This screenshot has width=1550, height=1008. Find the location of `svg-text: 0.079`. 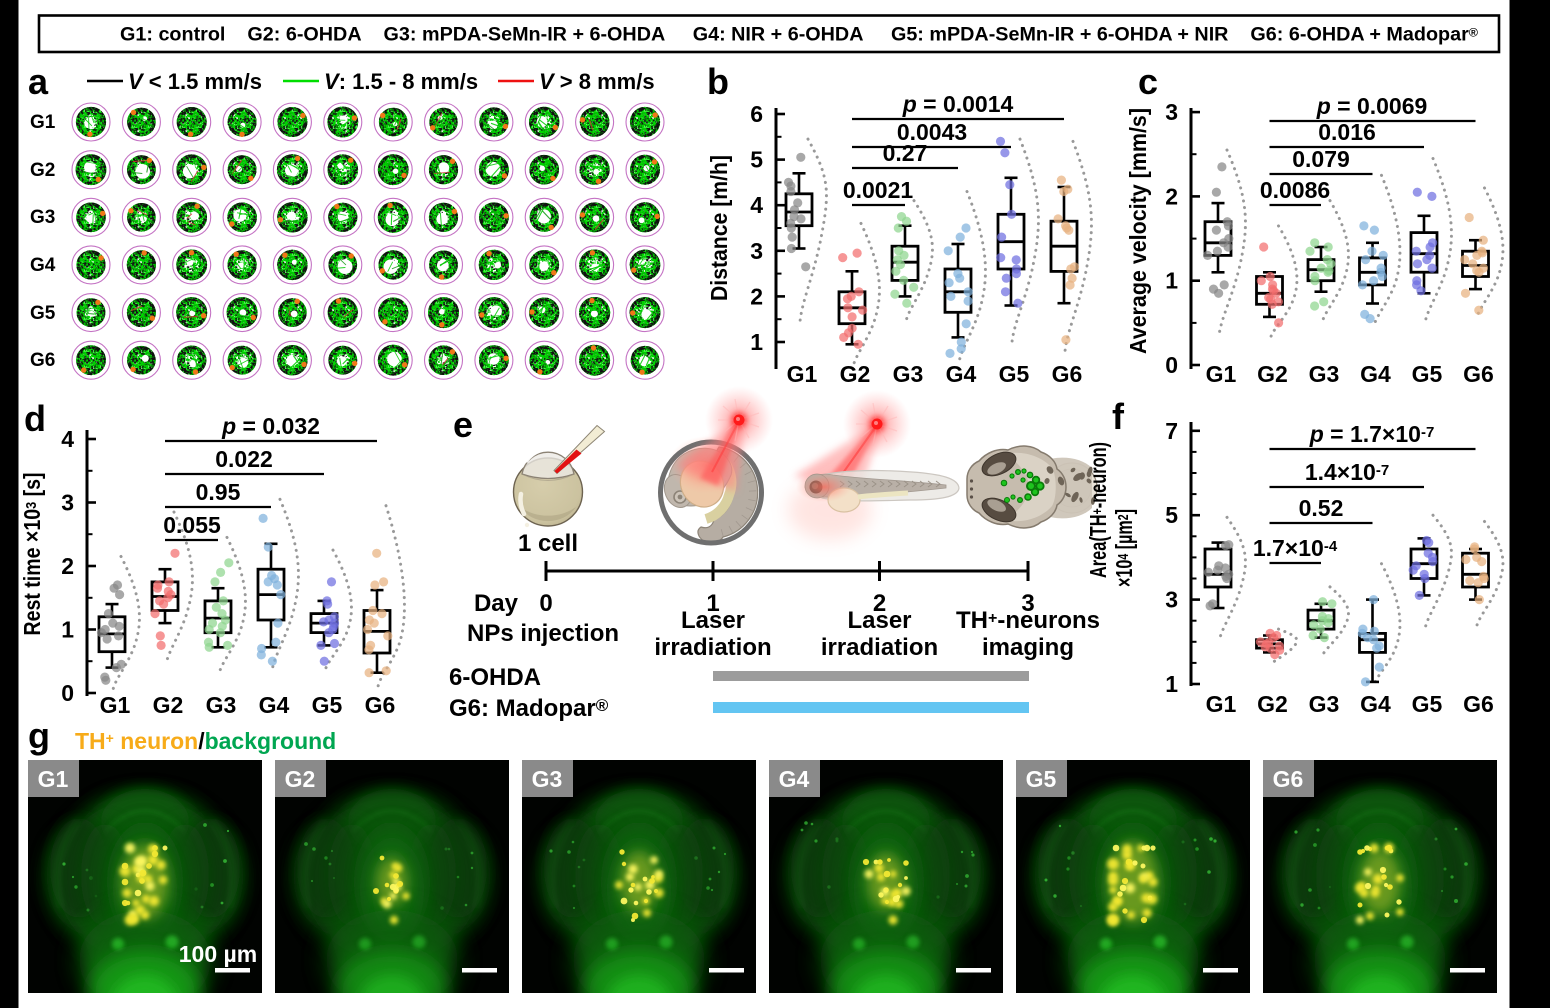

svg-text: 0.079 is located at coordinates (1321, 159).